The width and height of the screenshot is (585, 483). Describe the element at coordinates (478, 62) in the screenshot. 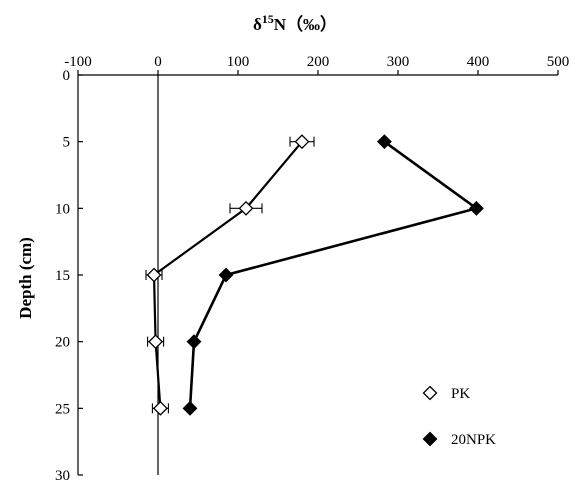

I see `x-tick-label: 400` at that location.